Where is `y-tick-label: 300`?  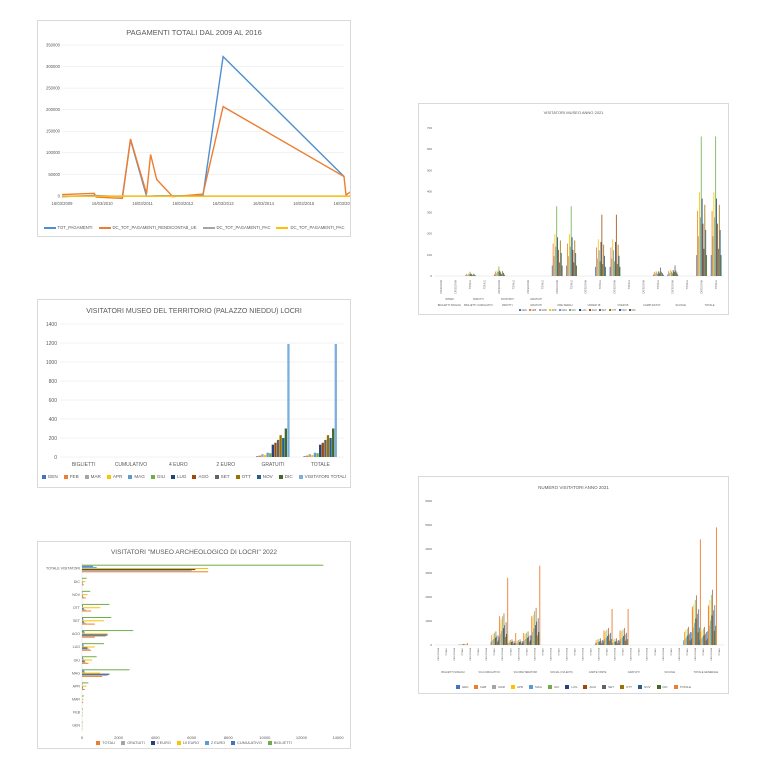 y-tick-label: 300 is located at coordinates (429, 213).